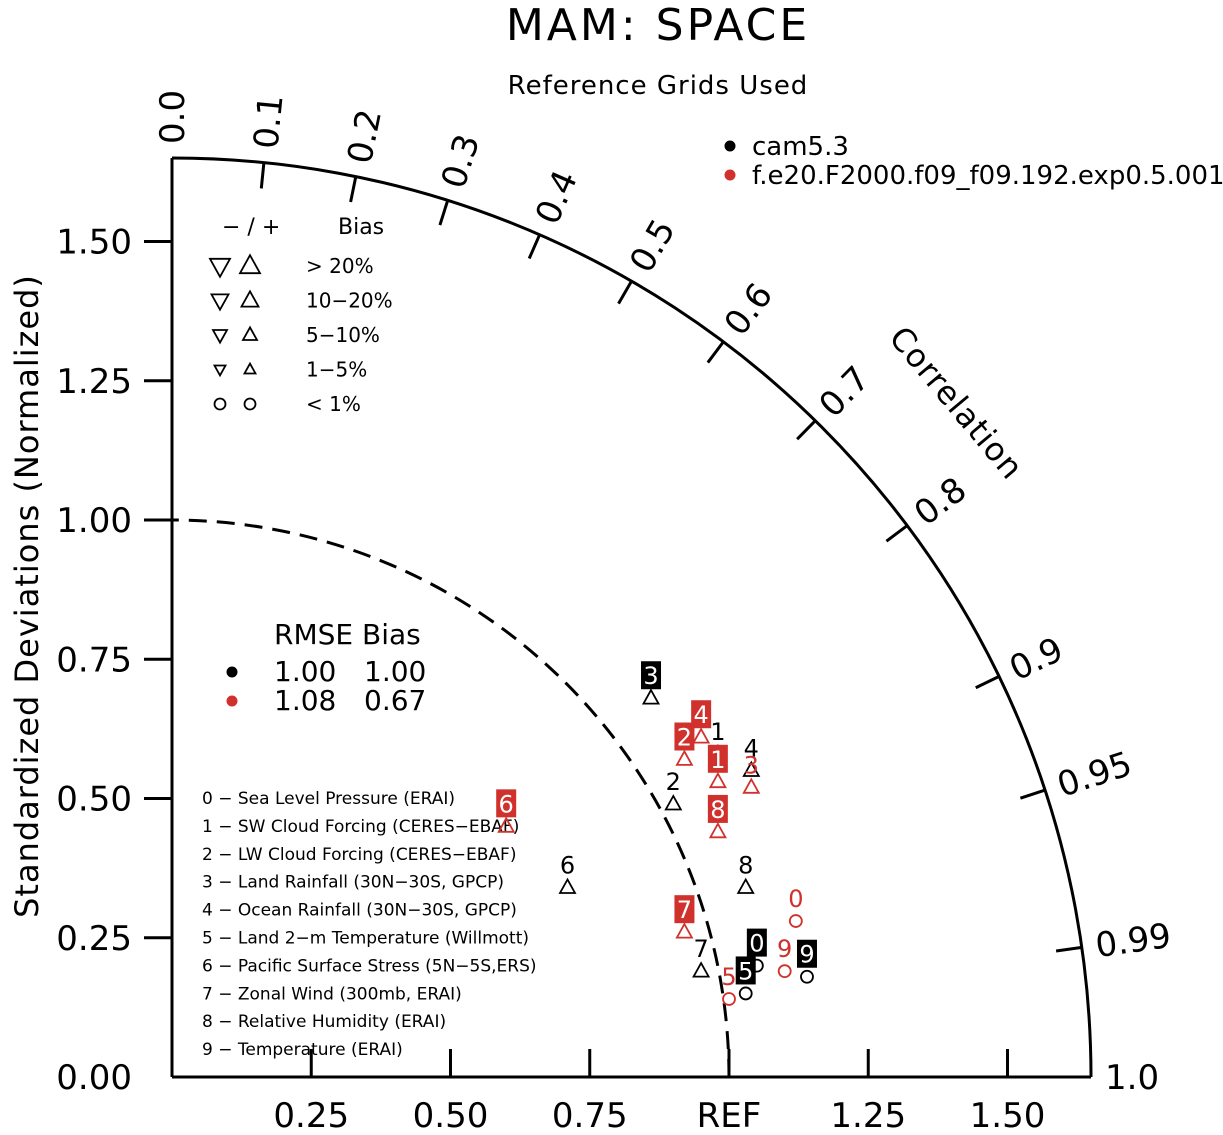 The width and height of the screenshot is (1223, 1135). I want to click on bias-legend: − / + Bias > 20% 10−20% 5−10% 1−5% < 1%, so click(300, 315).